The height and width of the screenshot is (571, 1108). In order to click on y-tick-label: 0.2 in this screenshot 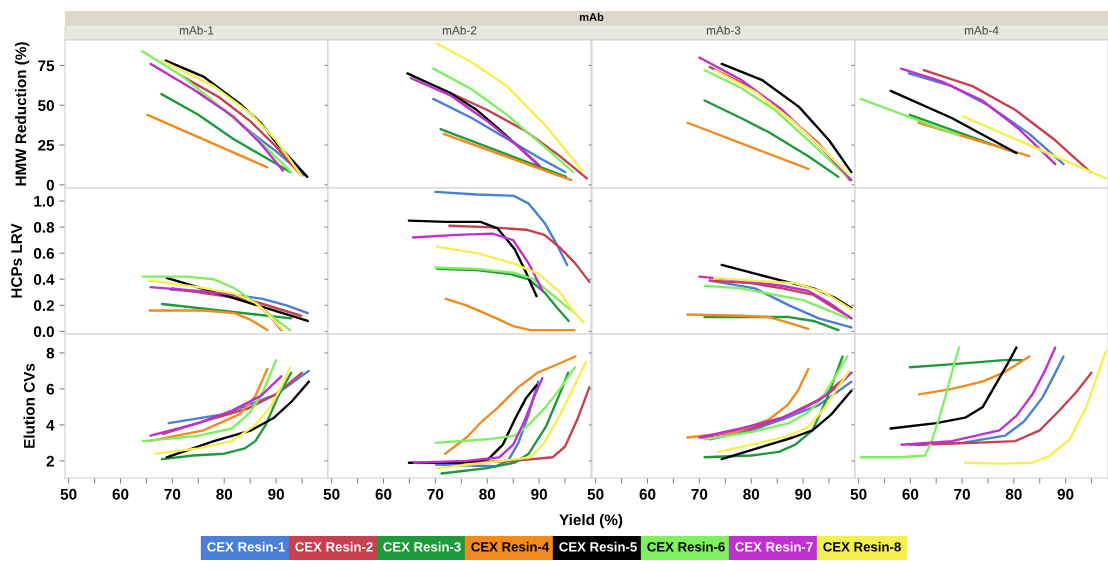, I will do `click(43, 306)`.